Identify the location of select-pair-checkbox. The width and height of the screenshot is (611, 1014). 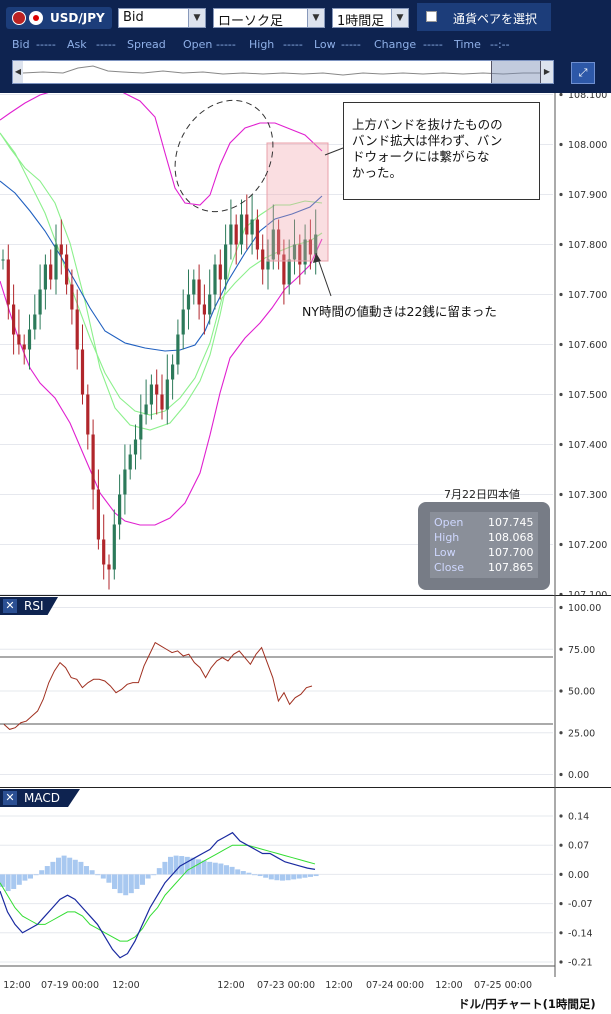
(431, 16).